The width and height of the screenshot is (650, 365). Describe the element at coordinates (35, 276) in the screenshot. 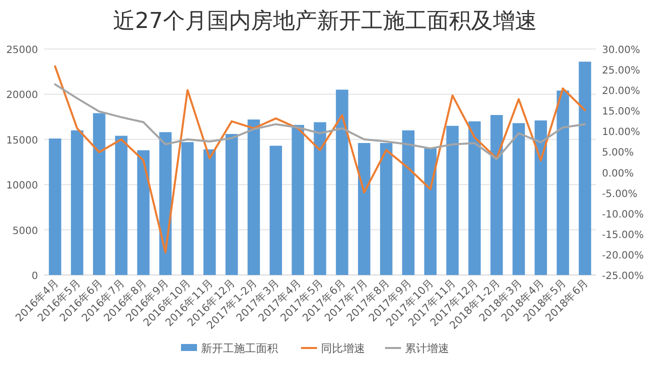

I see `y-tick-label: 0` at that location.